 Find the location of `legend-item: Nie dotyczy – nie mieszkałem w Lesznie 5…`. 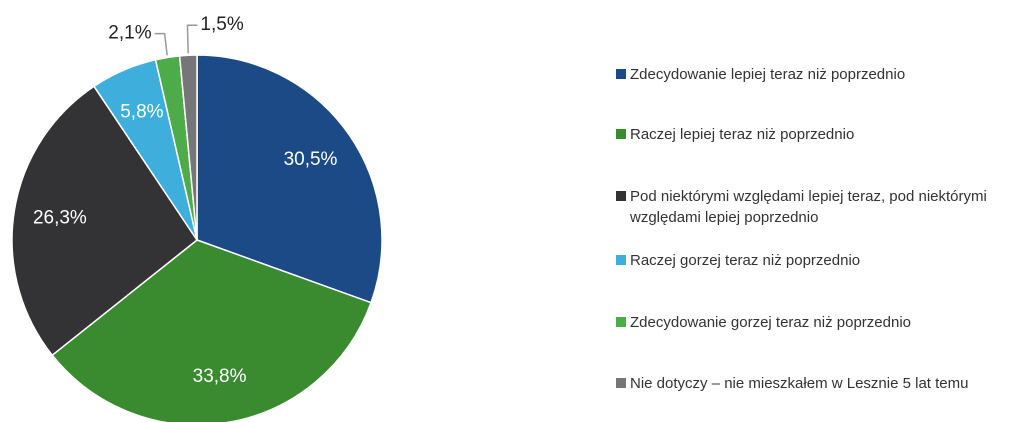

legend-item: Nie dotyczy – nie mieszkałem w Lesznie 5… is located at coordinates (816, 383).